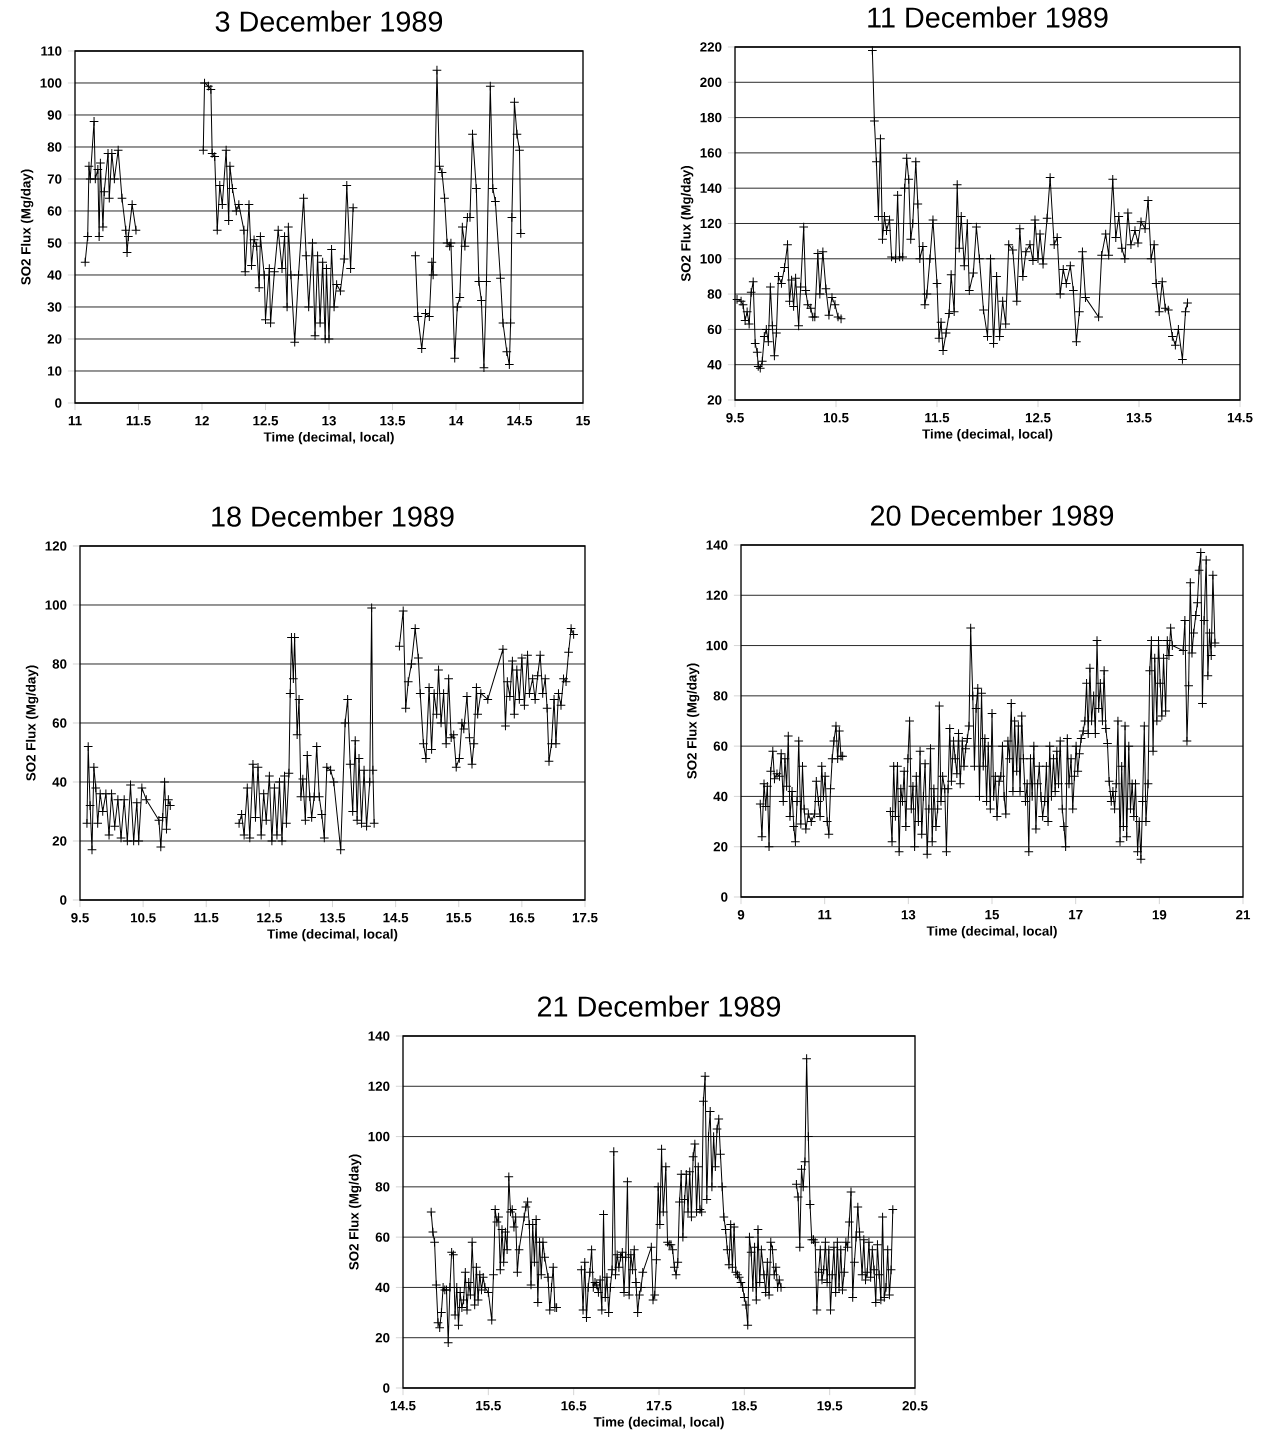 The width and height of the screenshot is (1272, 1435). I want to click on y-tick-label: 30, so click(54, 307).